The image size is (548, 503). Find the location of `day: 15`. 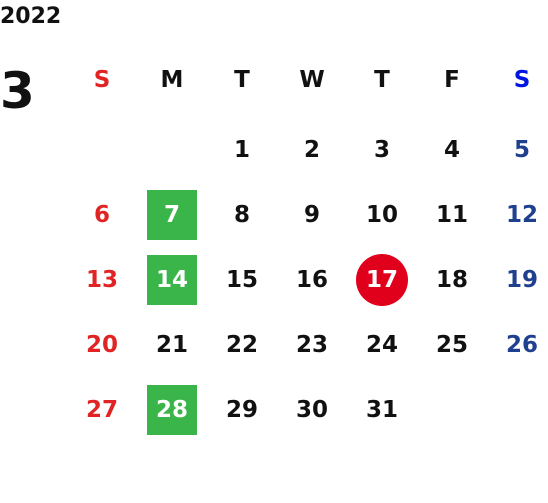

day: 15 is located at coordinates (241, 280).